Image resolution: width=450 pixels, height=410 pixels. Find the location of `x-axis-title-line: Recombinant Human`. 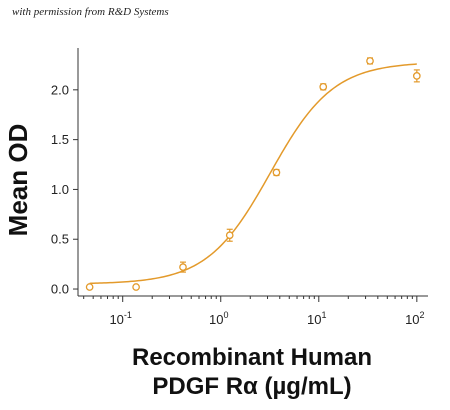

x-axis-title-line: Recombinant Human is located at coordinates (252, 357).